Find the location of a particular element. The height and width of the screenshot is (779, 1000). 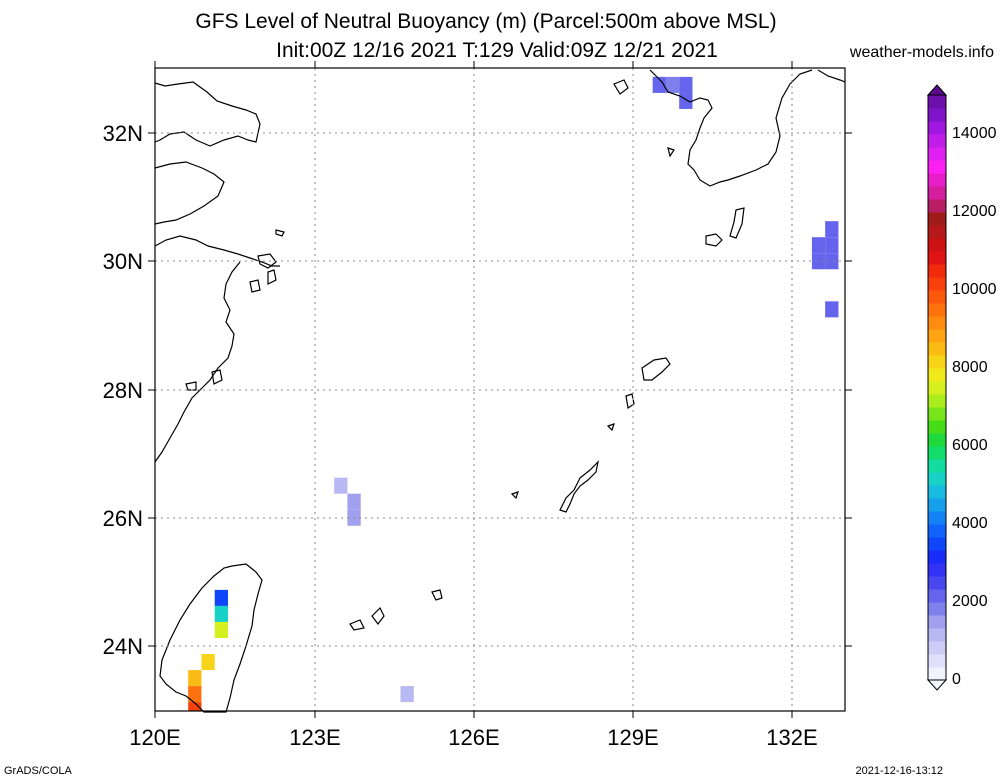

okinoerabu is located at coordinates (610, 427).